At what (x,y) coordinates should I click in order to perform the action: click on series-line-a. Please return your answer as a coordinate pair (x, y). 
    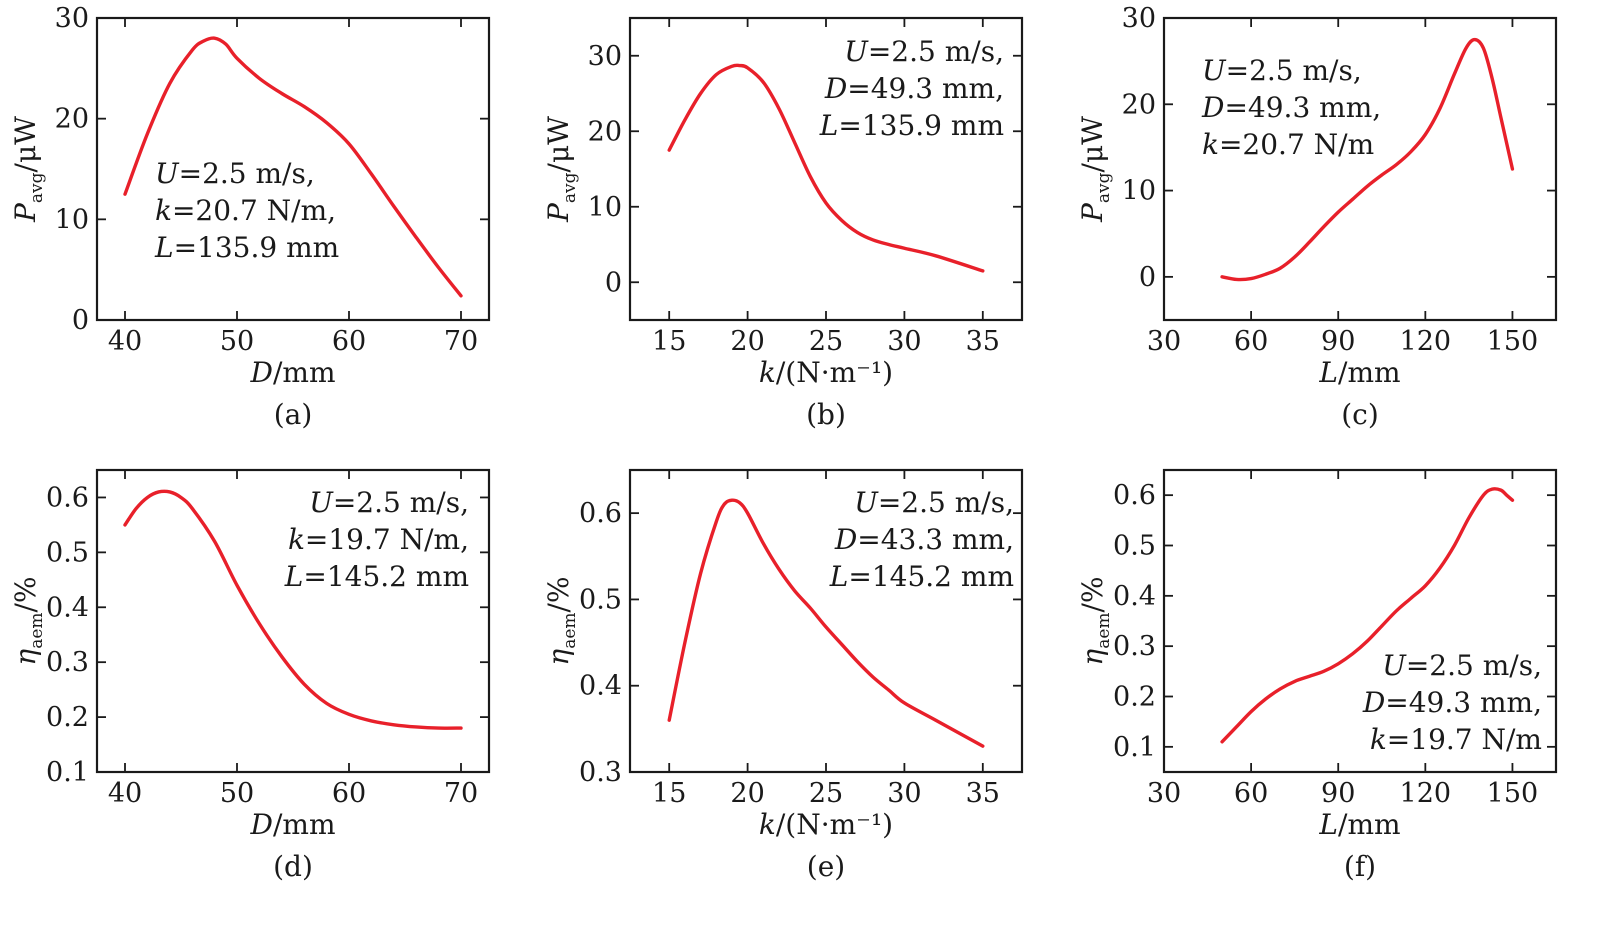
    Looking at the image, I should click on (293, 167).